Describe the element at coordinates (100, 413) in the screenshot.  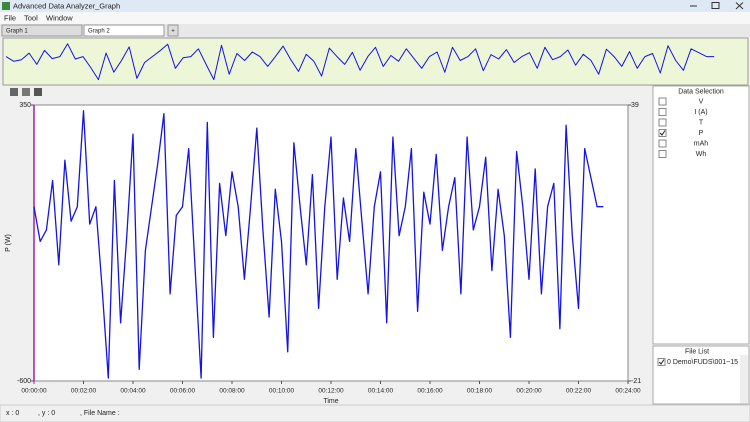
I see `status-field: , File Name :` at that location.